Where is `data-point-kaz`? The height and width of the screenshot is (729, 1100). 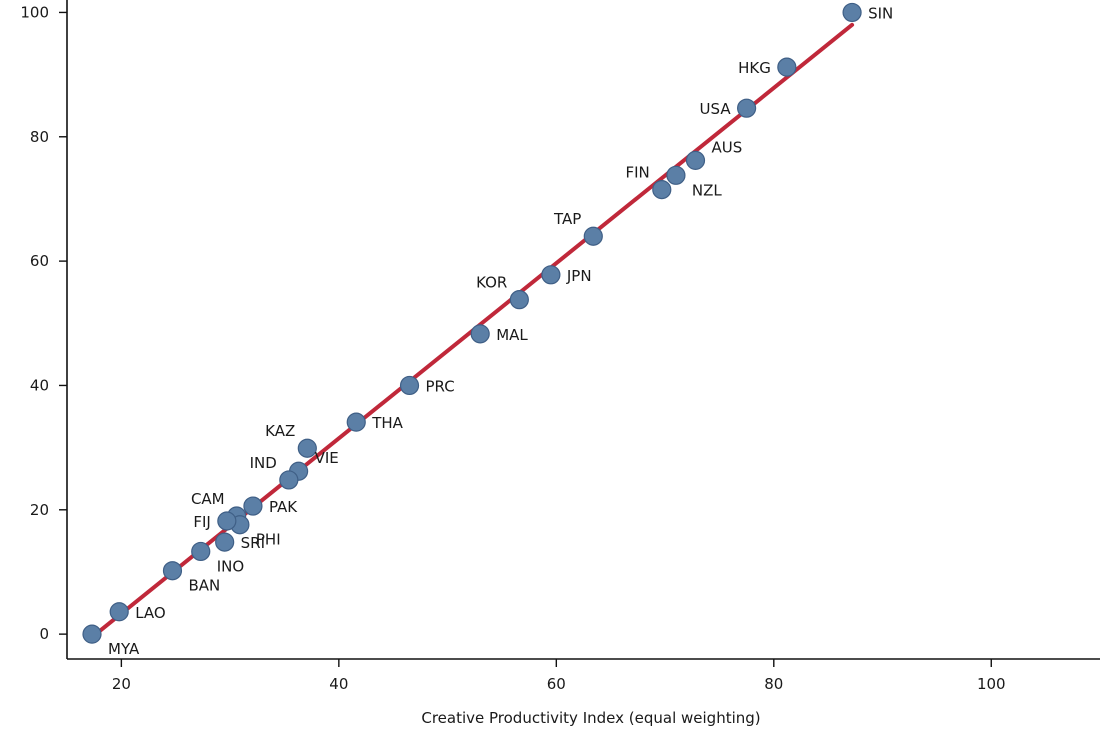
data-point-kaz is located at coordinates (307, 448).